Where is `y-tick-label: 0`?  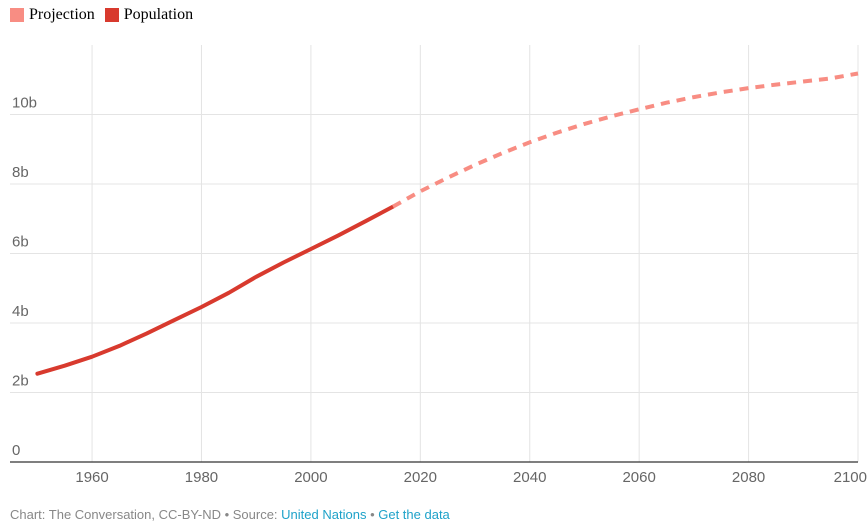
y-tick-label: 0 is located at coordinates (16, 450).